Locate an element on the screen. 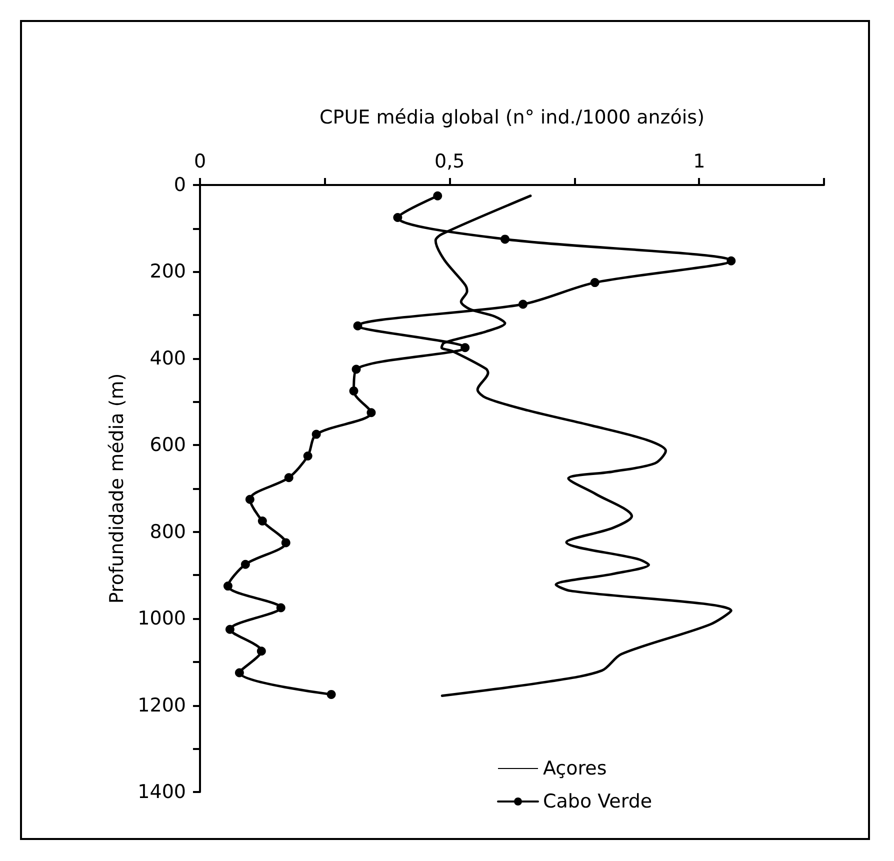 This screenshot has height=861, width=894. y-tick-label: 1400 is located at coordinates (162, 792).